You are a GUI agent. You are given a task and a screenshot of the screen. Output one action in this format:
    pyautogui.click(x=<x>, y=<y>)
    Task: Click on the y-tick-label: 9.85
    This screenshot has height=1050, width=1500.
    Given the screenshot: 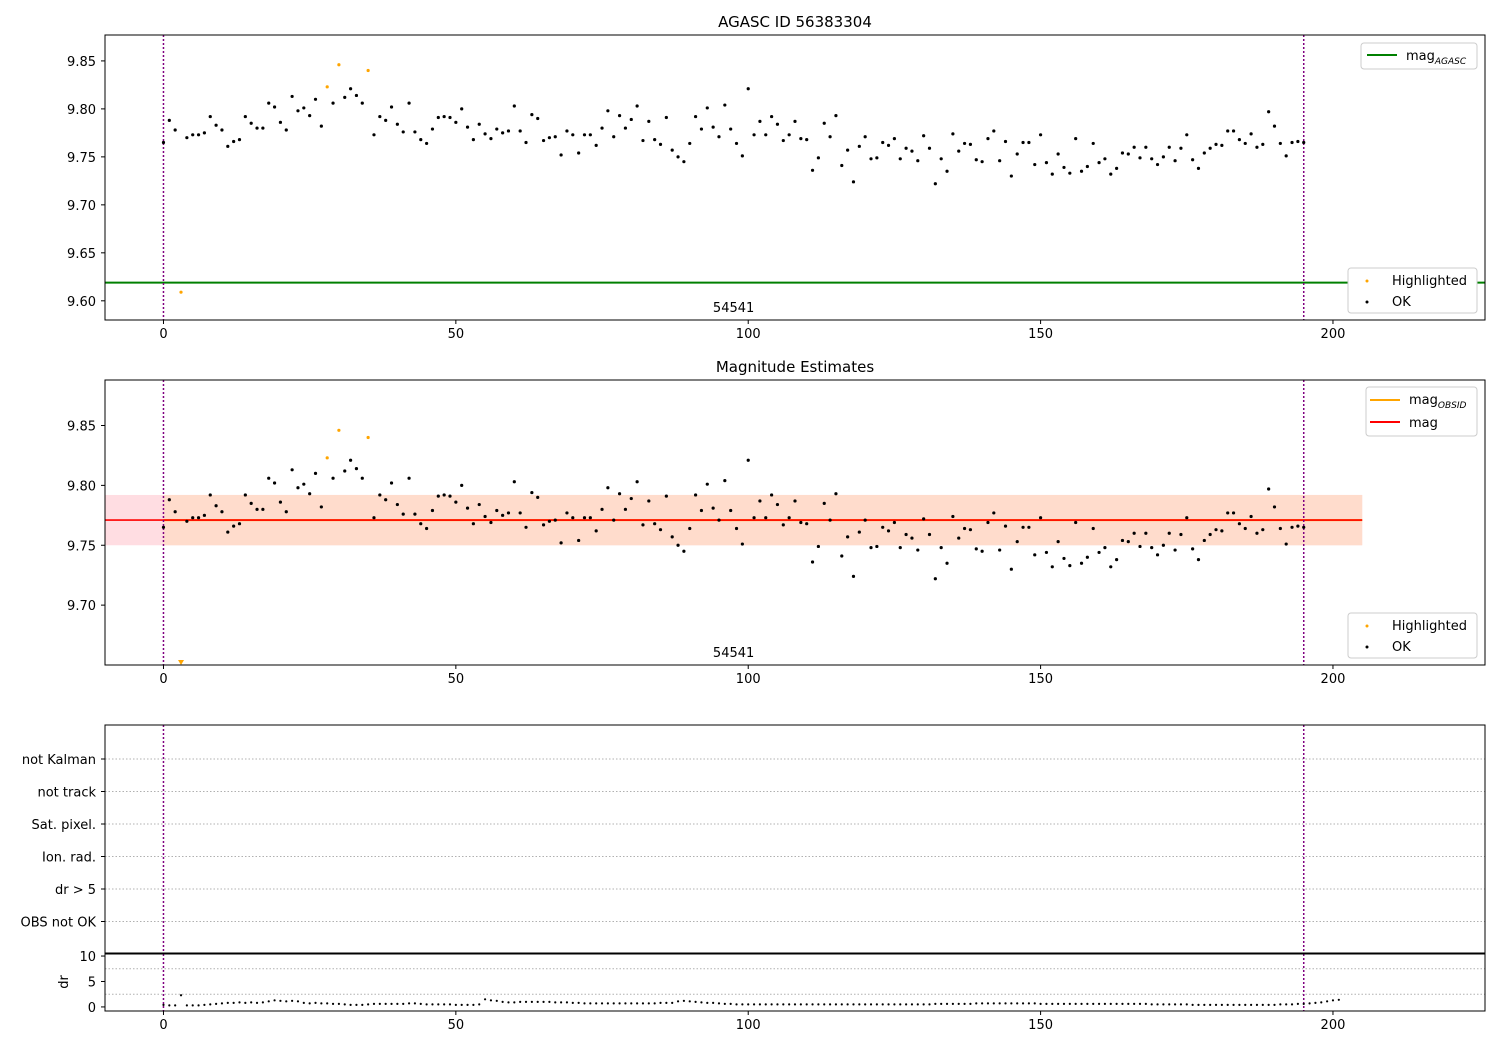 What is the action you would take?
    pyautogui.click(x=81, y=427)
    